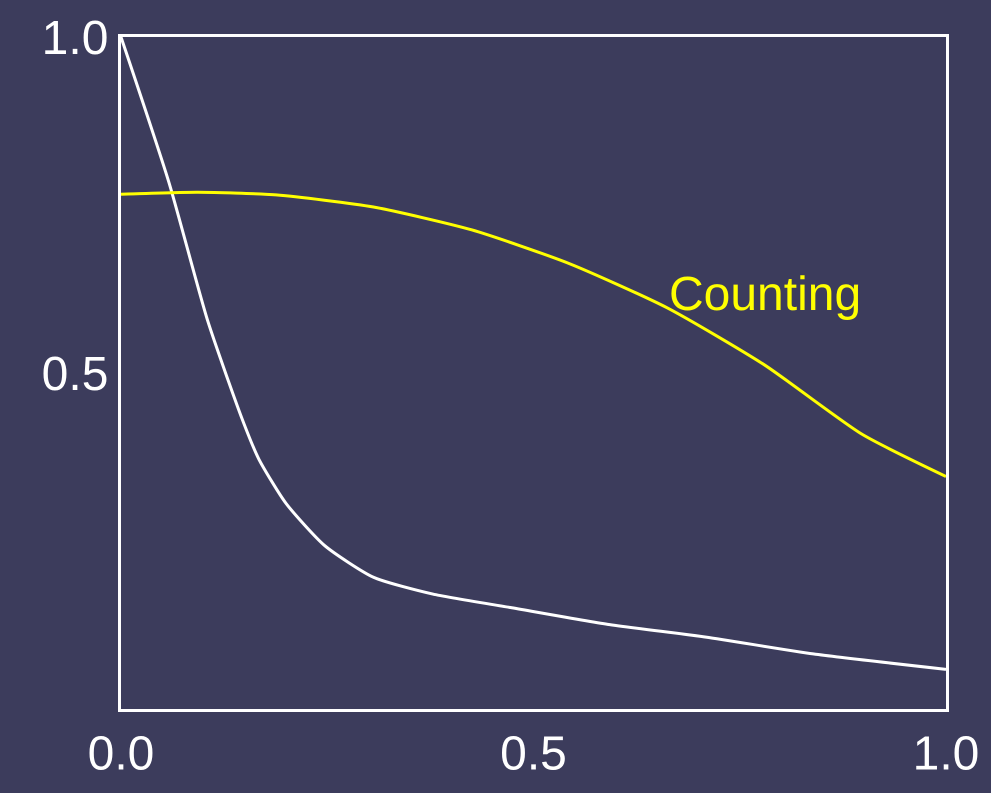 Image resolution: width=991 pixels, height=793 pixels. Describe the element at coordinates (533, 754) in the screenshot. I see `x-tick-label: 0.5` at that location.